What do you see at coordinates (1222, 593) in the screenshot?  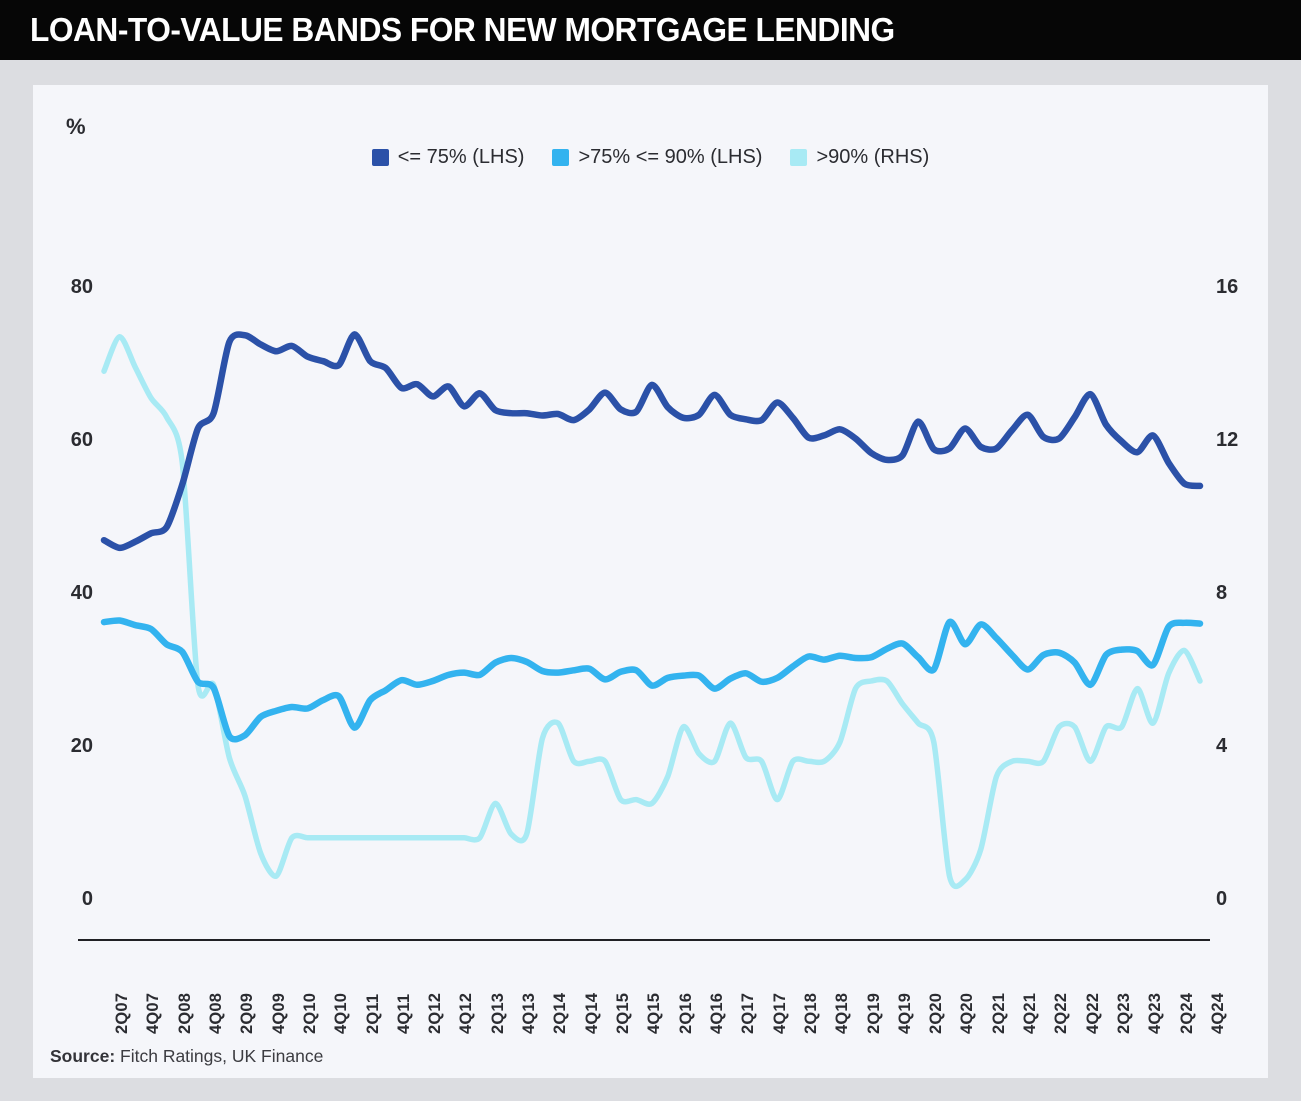 I see `right-axis-tick-8: 8` at bounding box center [1222, 593].